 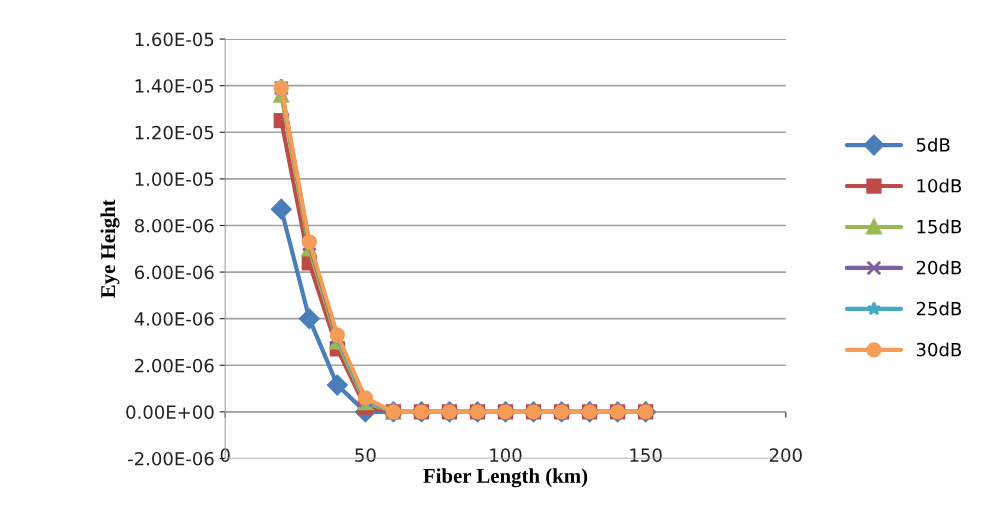 I want to click on y-tick-label: 0.00E+00, so click(x=170, y=412).